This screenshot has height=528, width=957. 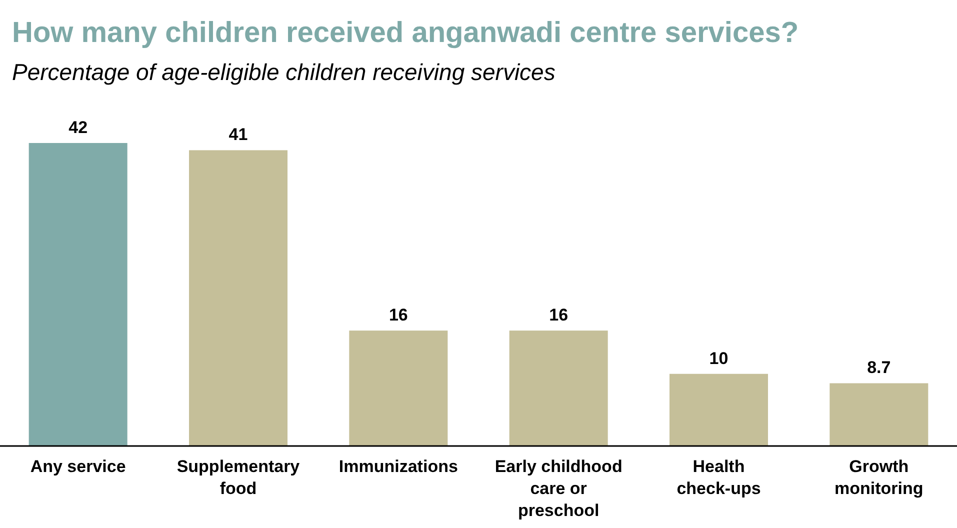 What do you see at coordinates (78, 466) in the screenshot?
I see `x-tick-label: Any service` at bounding box center [78, 466].